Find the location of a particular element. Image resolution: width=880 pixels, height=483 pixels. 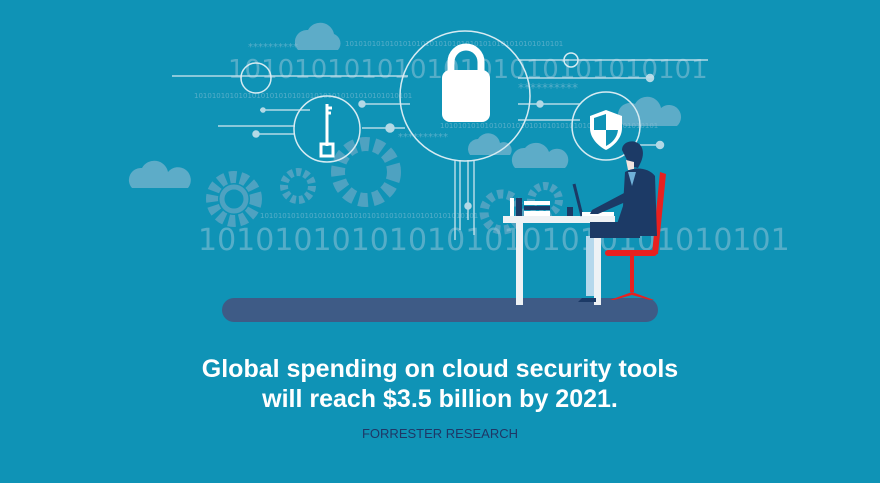

headline-line-2: will reach $3.5 billion by 2021. is located at coordinates (440, 399).